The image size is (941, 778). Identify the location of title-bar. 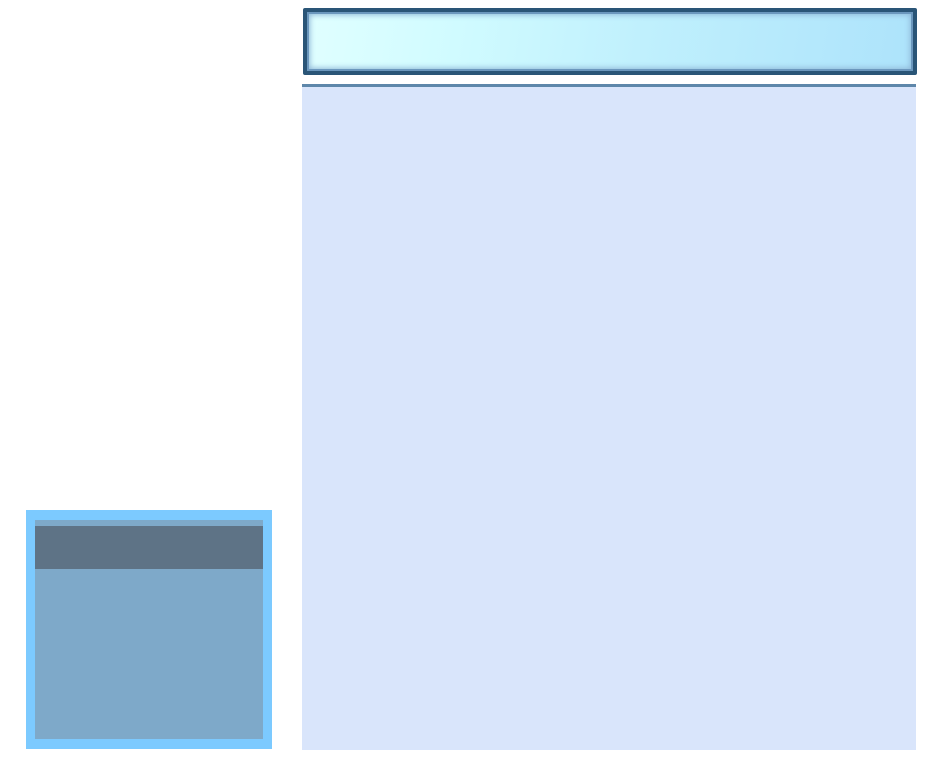
(610, 41).